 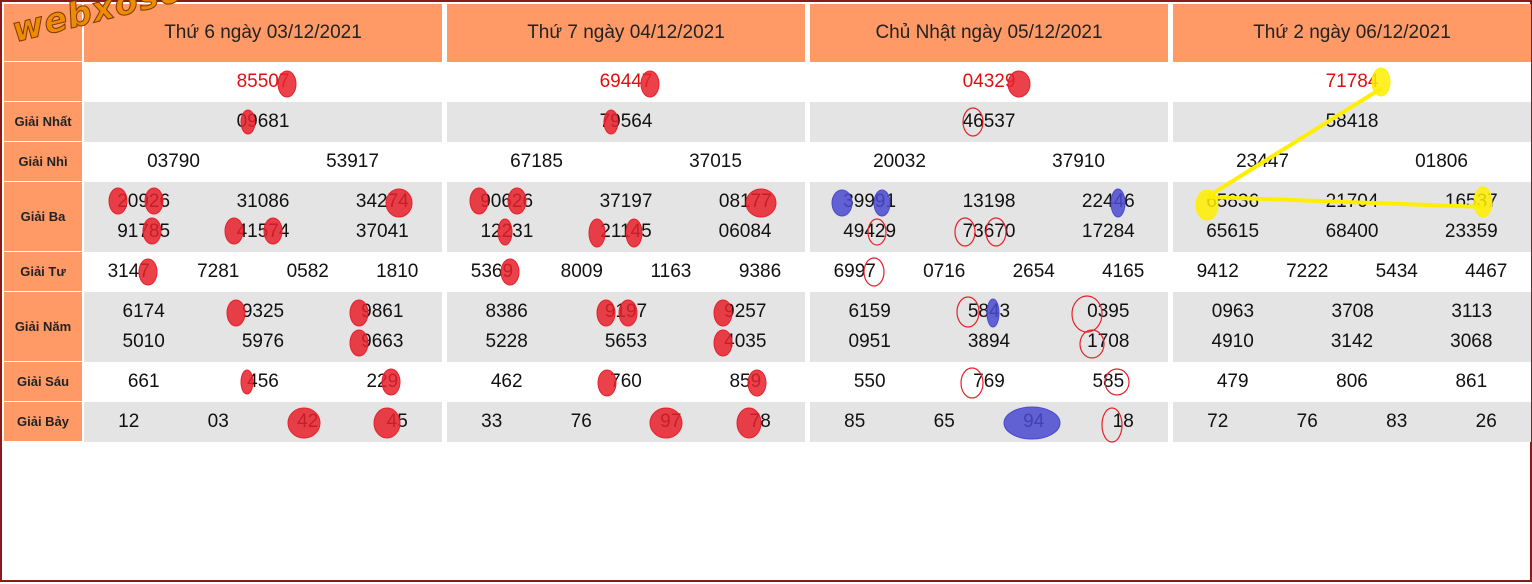 What do you see at coordinates (492, 421) in the screenshot?
I see `prize-number: 33` at bounding box center [492, 421].